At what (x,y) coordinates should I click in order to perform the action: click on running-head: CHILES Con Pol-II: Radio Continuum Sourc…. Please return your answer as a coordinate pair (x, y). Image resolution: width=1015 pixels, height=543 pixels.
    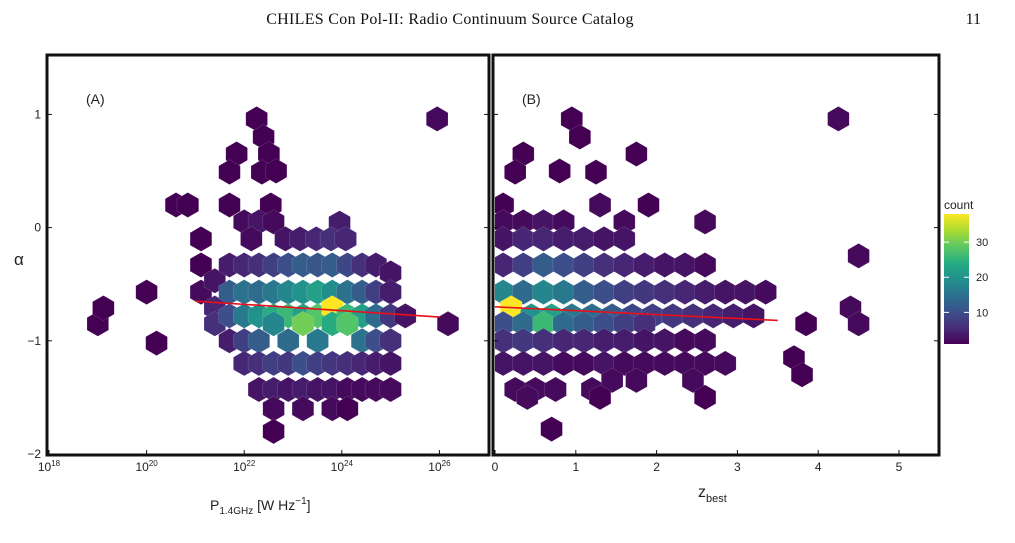
    Looking at the image, I should click on (450, 19).